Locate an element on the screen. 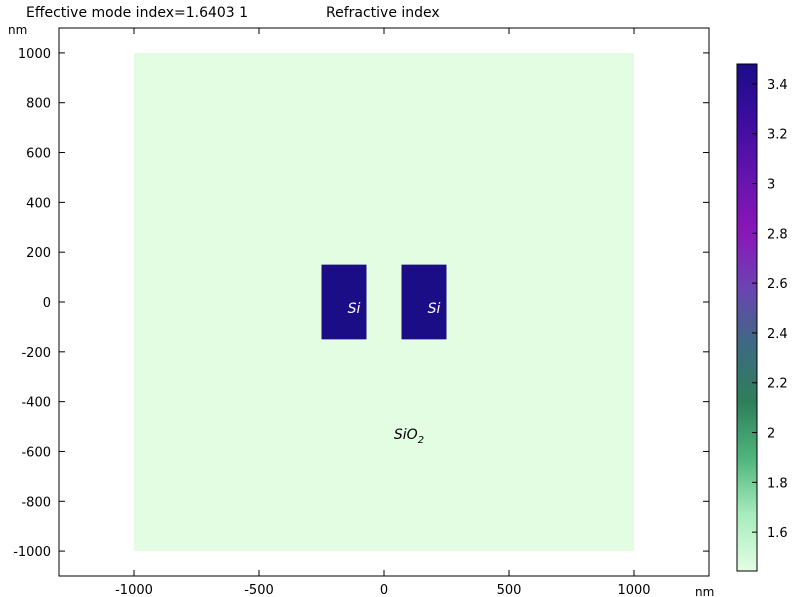  colorbar-tick-label: 2.2 is located at coordinates (777, 384).